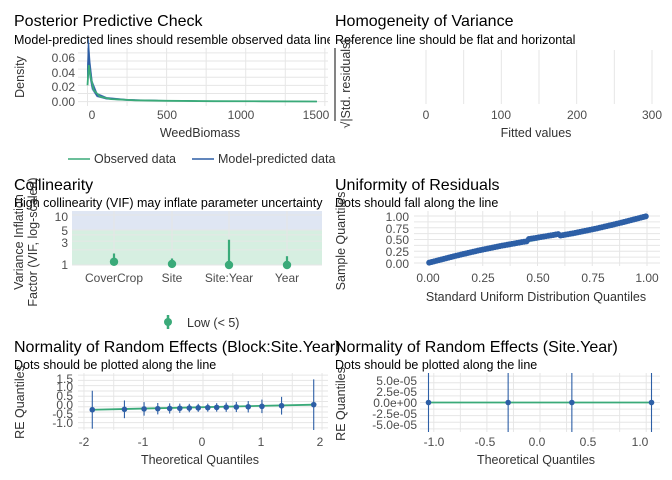 This screenshot has width=672, height=480. I want to click on hov-grid, so click(539, 77).